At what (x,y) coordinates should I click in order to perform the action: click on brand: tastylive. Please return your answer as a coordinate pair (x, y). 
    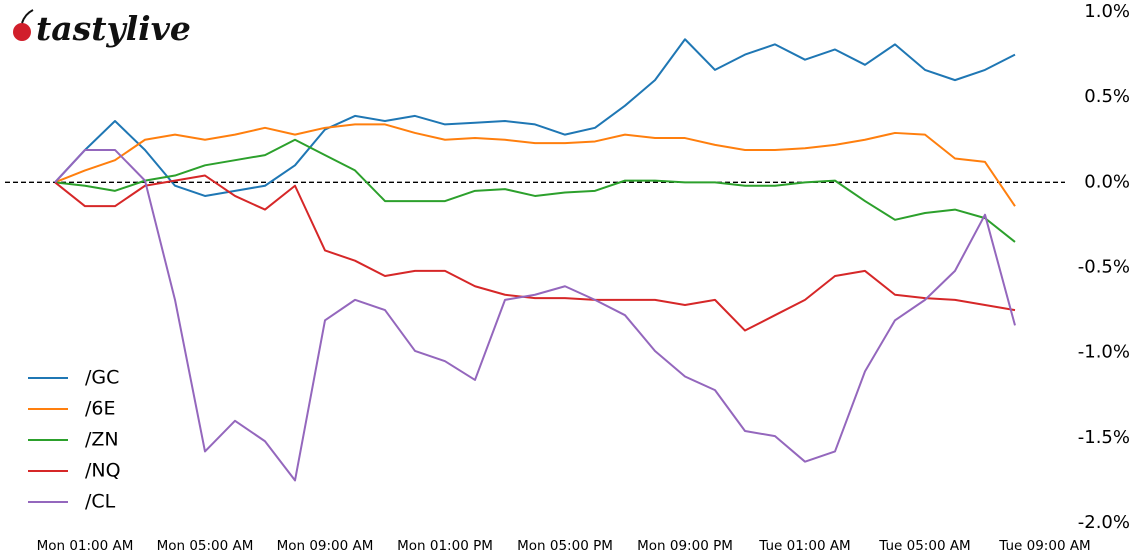
    Looking at the image, I should click on (113, 28).